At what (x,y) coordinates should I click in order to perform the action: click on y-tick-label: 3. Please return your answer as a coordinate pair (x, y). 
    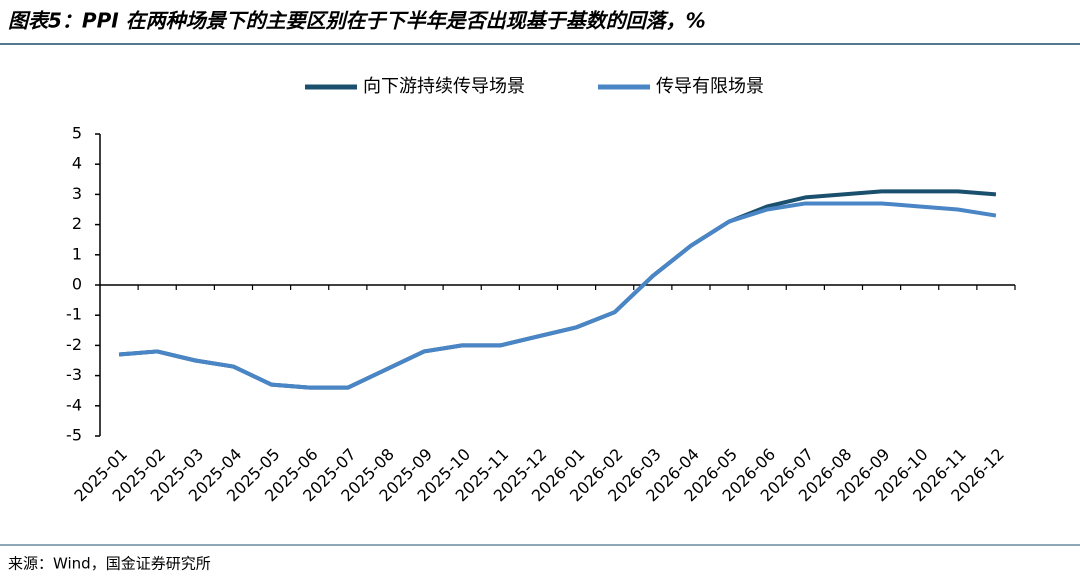
    Looking at the image, I should click on (77, 193).